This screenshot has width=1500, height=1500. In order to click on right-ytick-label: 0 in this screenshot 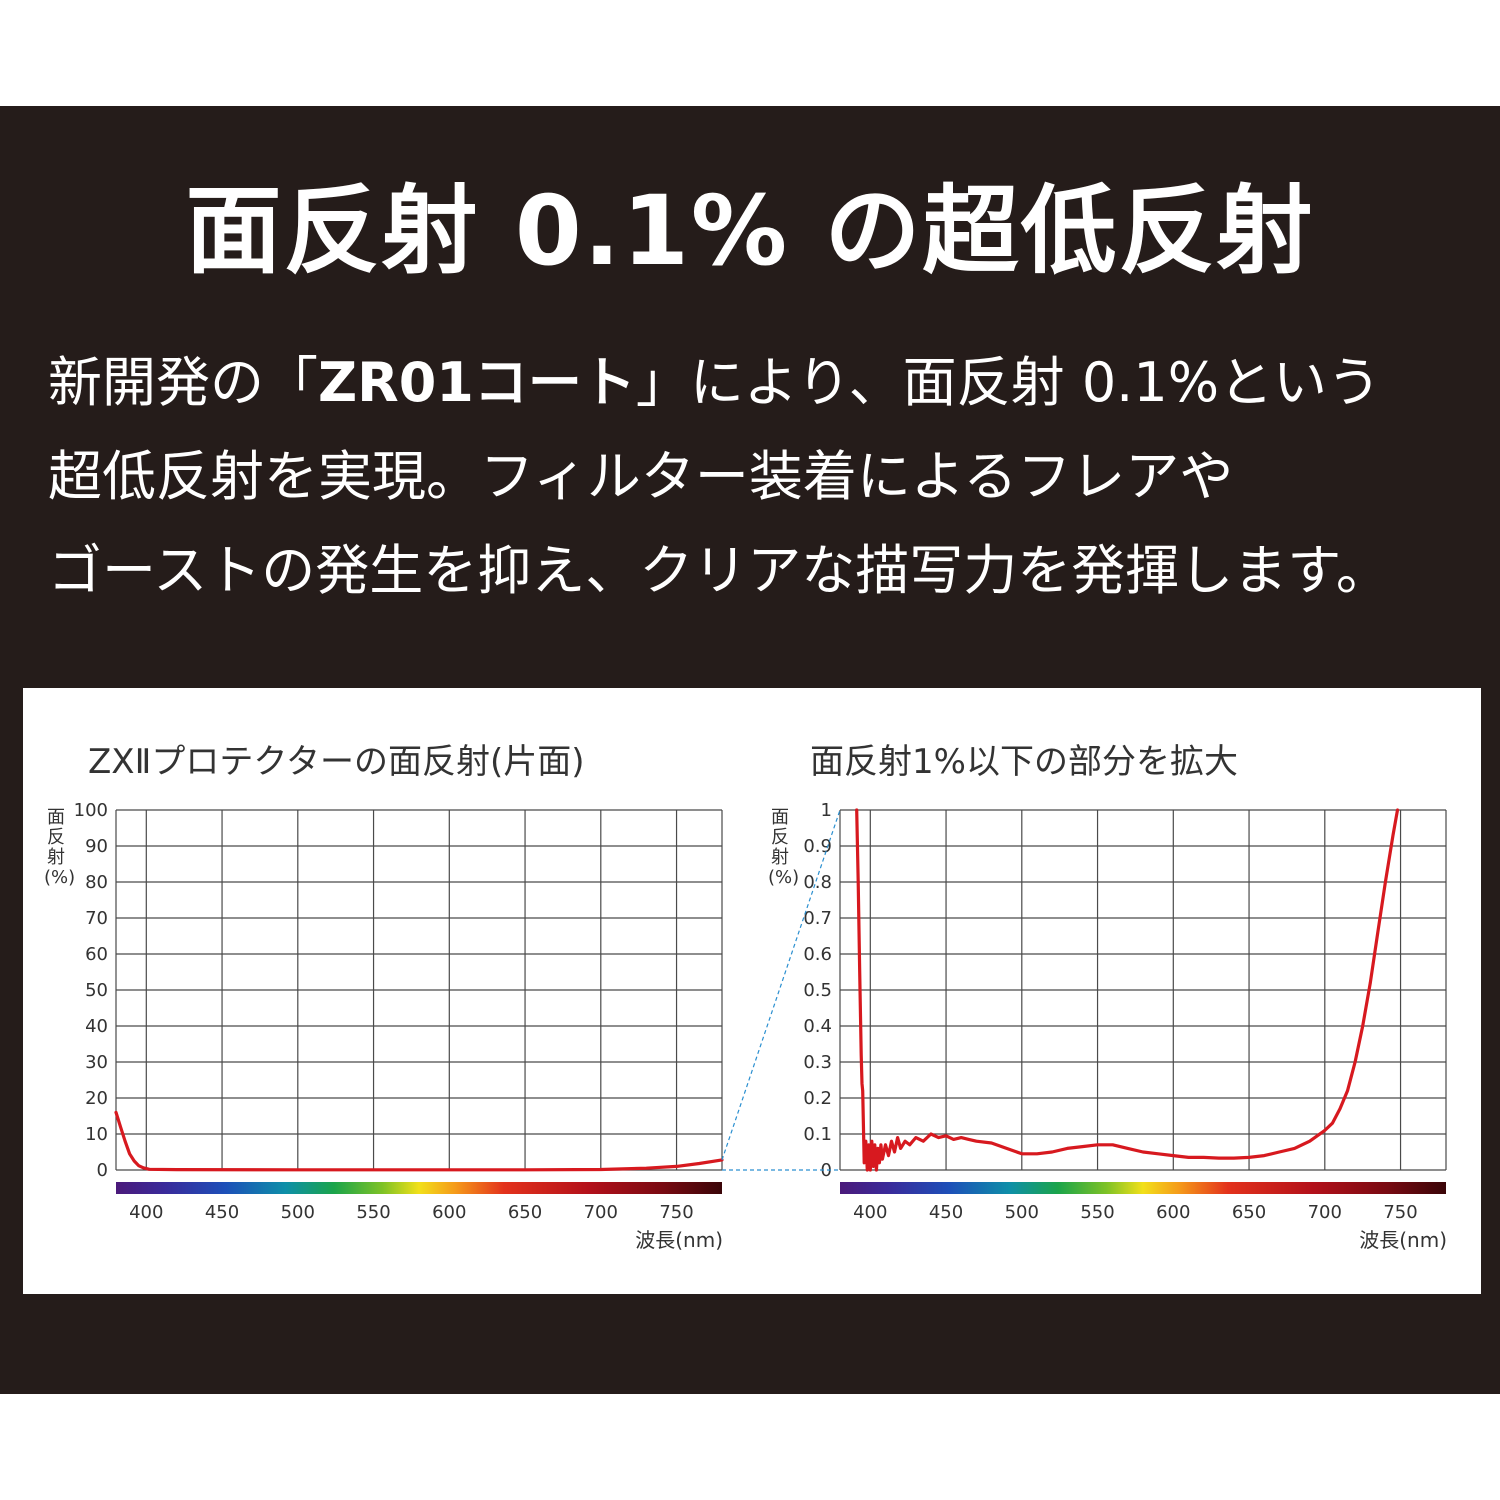, I will do `click(826, 1170)`.